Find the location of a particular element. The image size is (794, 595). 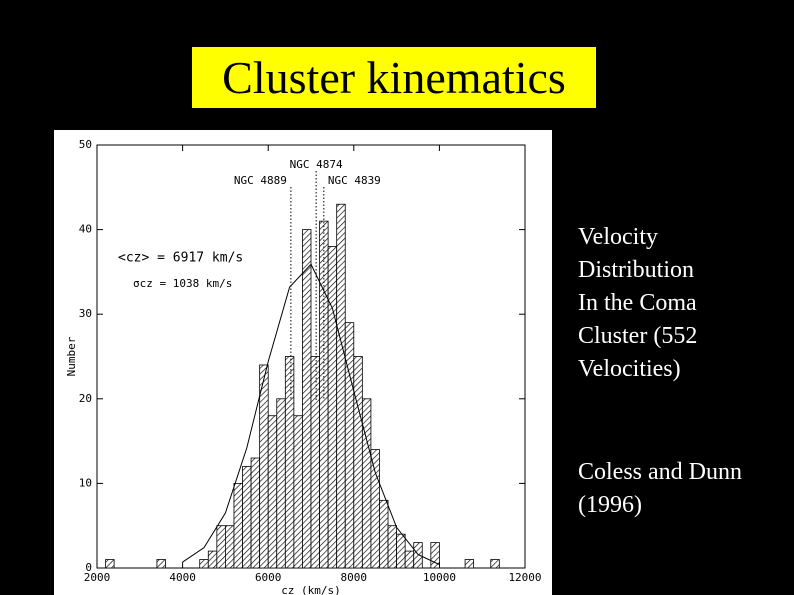

caption-line: In the Coma is located at coordinates (637, 303).